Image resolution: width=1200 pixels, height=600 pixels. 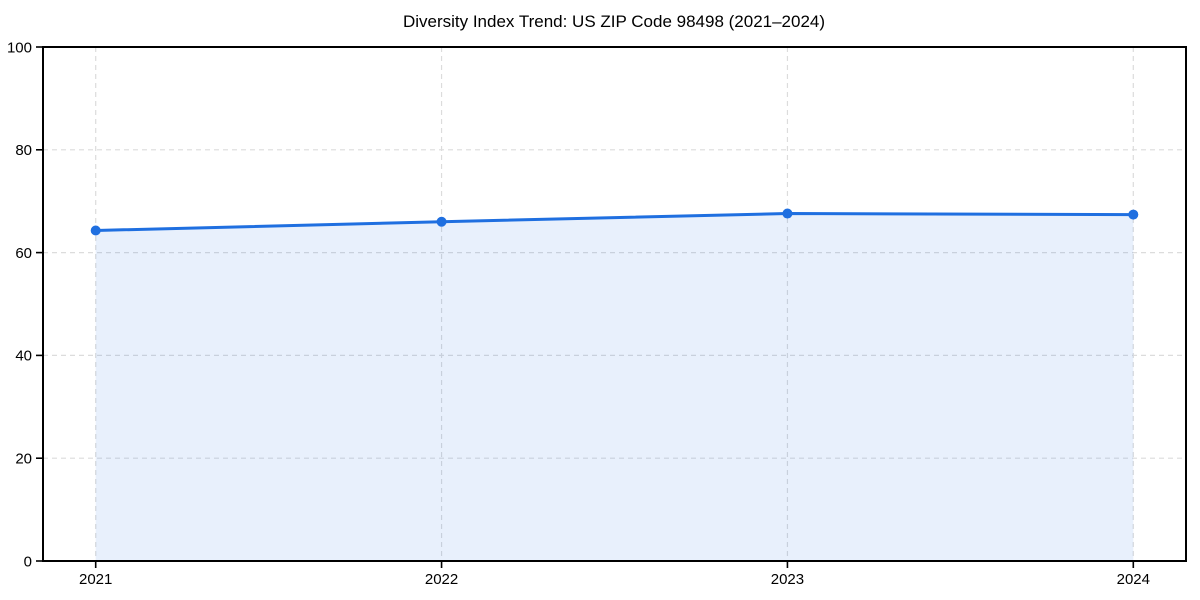 I want to click on data-point-2024, so click(x=1133, y=214).